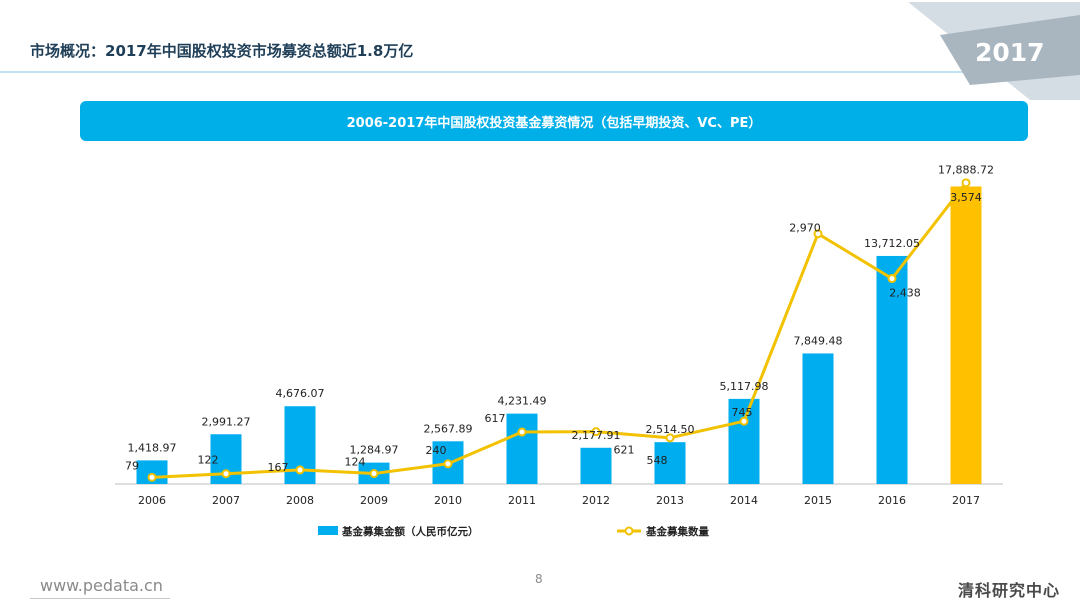 This screenshot has height=608, width=1080. Describe the element at coordinates (742, 412) in the screenshot. I see `line-value-label: 745` at that location.